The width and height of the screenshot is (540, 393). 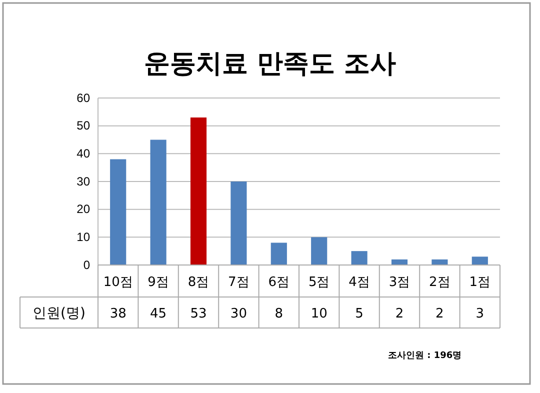 I want to click on x-tick-label: 3점, so click(x=399, y=282).